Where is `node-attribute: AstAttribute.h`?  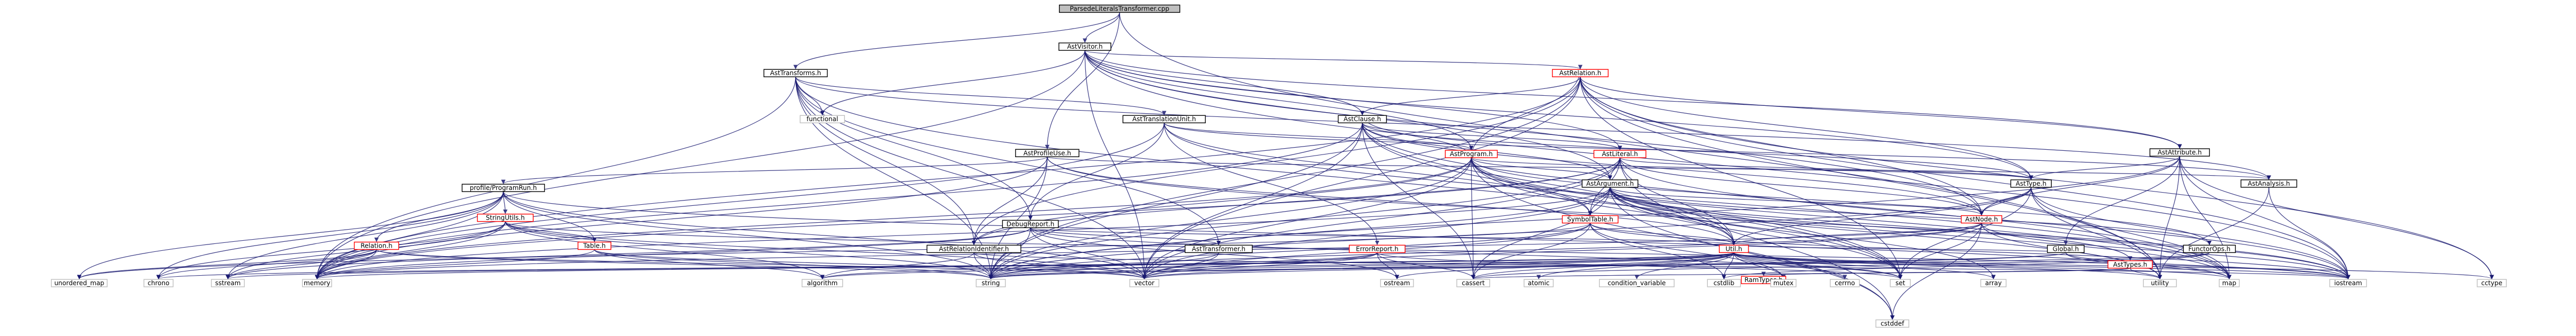
node-attribute: AstAttribute.h is located at coordinates (2180, 152).